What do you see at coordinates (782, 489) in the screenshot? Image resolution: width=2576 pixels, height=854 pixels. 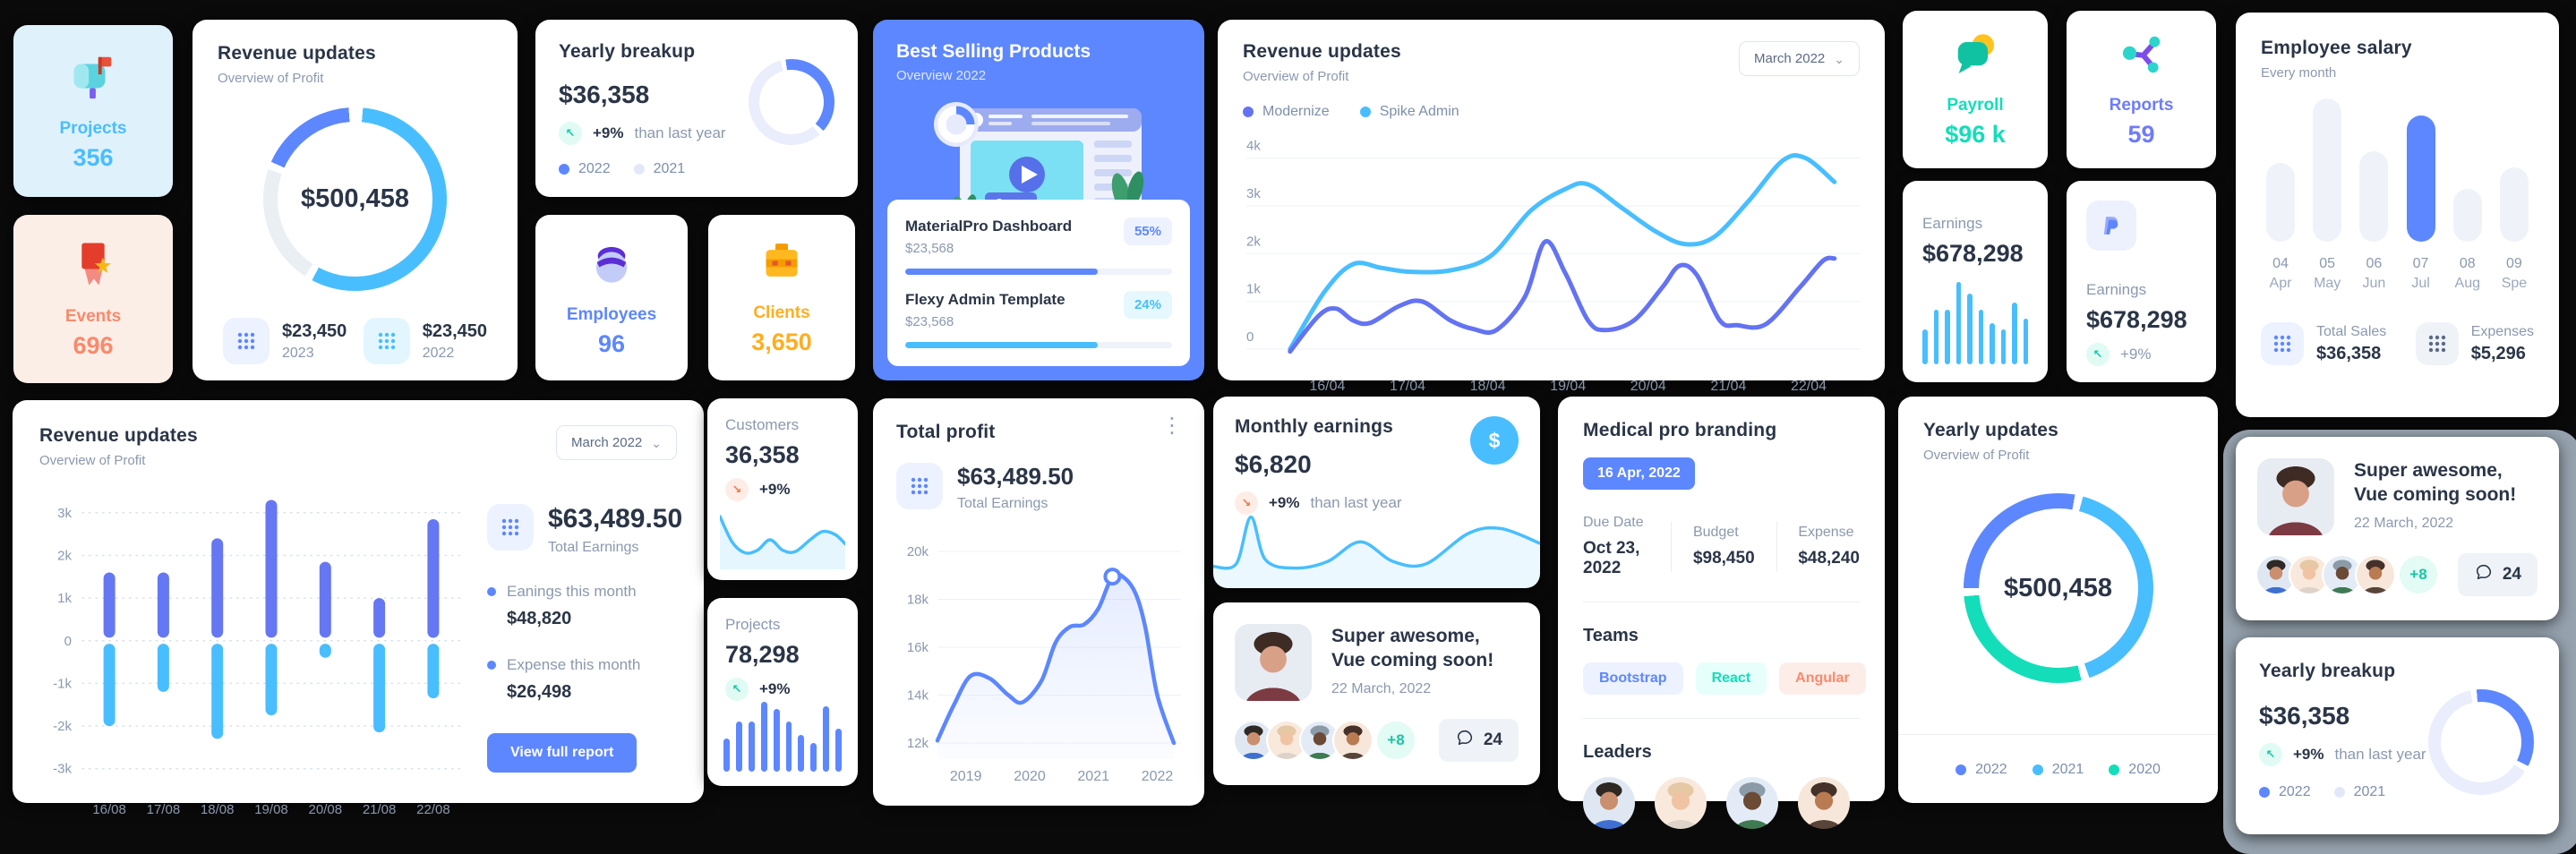 I see `customers-card: Customers 36,358 ↘ +9%` at bounding box center [782, 489].